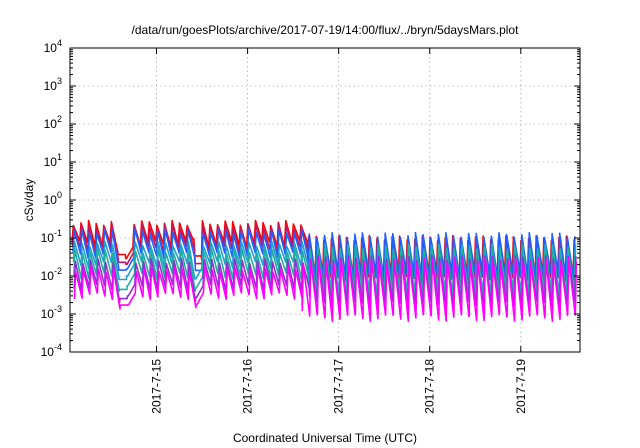 This screenshot has width=640, height=448. What do you see at coordinates (325, 438) in the screenshot?
I see `x-axis-label: Coordinated Universal Time (UTC)` at bounding box center [325, 438].